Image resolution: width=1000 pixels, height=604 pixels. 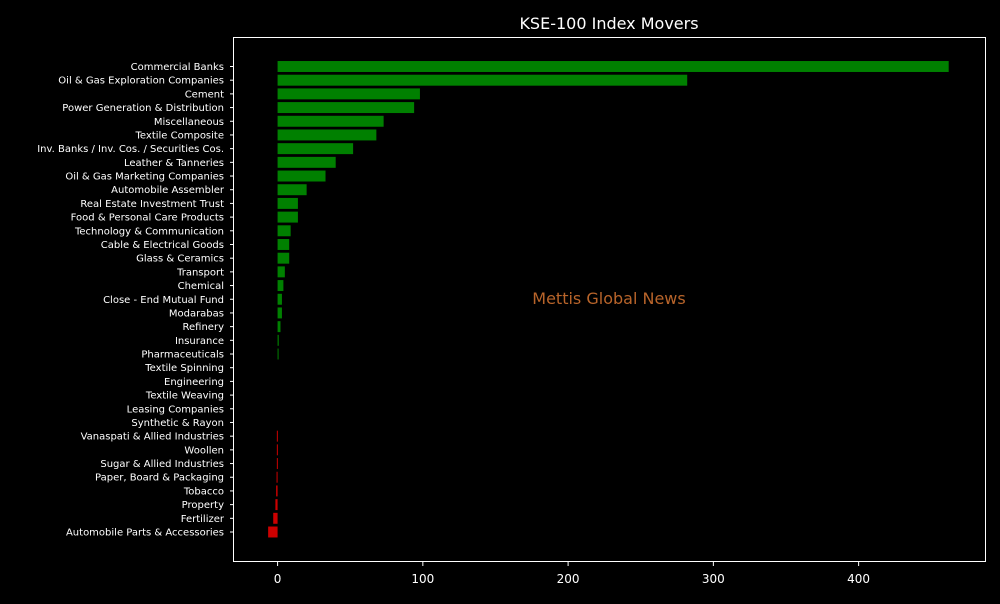 I want to click on category-label: Paper, Board & Packaging, so click(x=159, y=478).